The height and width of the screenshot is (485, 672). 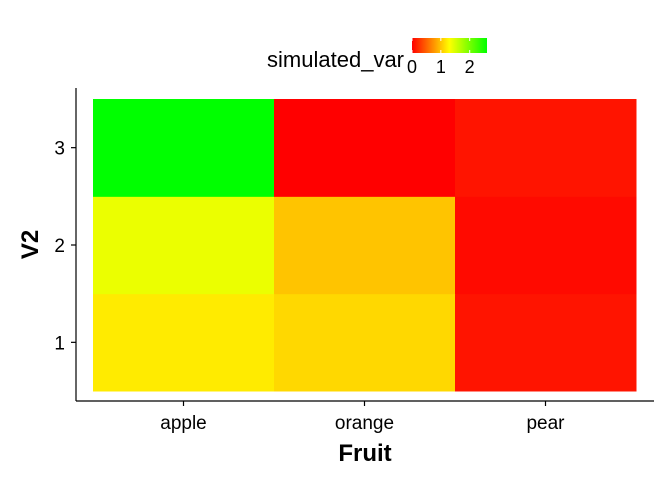 What do you see at coordinates (59, 246) in the screenshot?
I see `y-tick-label: 2` at bounding box center [59, 246].